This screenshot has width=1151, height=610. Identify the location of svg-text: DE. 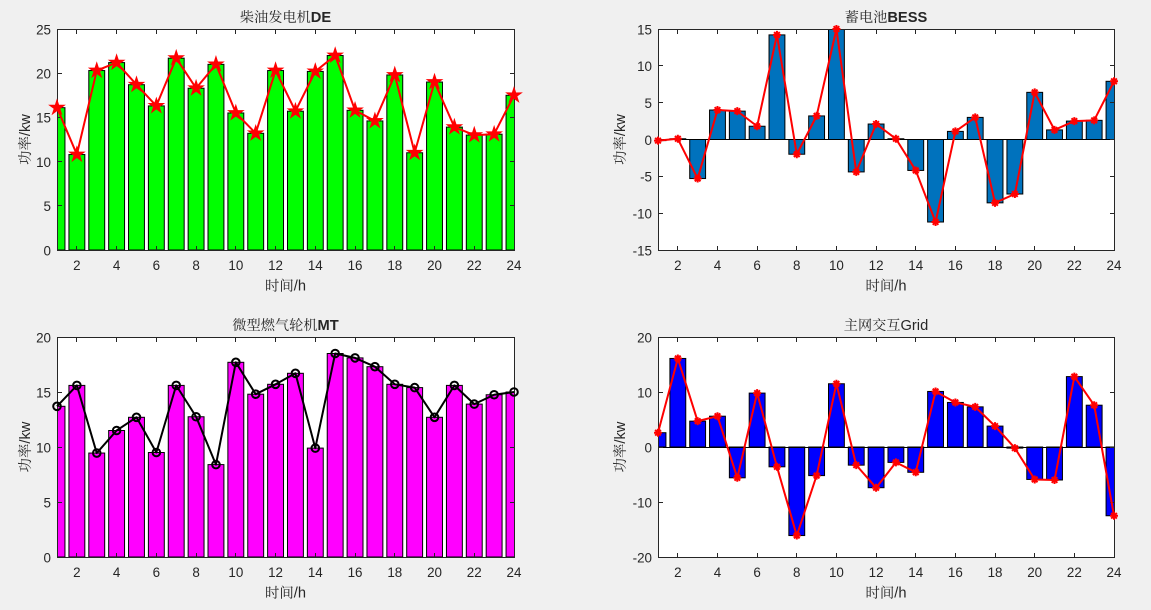
(321, 18).